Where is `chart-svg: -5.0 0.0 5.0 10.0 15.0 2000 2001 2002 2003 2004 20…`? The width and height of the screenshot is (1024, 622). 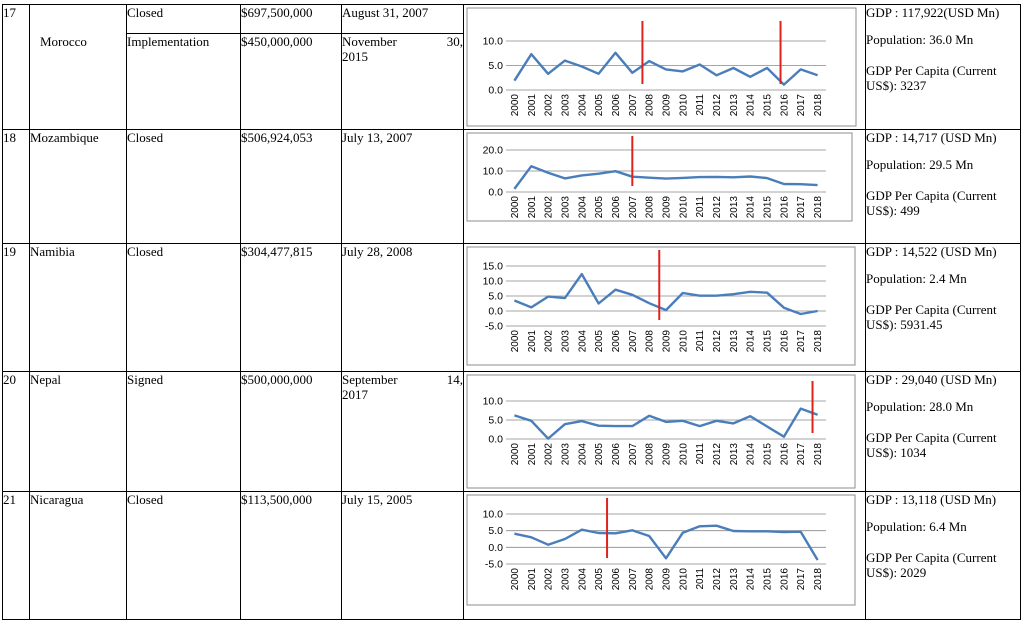
chart-svg: -5.0 0.0 5.0 10.0 15.0 2000 2001 2002 2003 2004 20… is located at coordinates (661, 306).